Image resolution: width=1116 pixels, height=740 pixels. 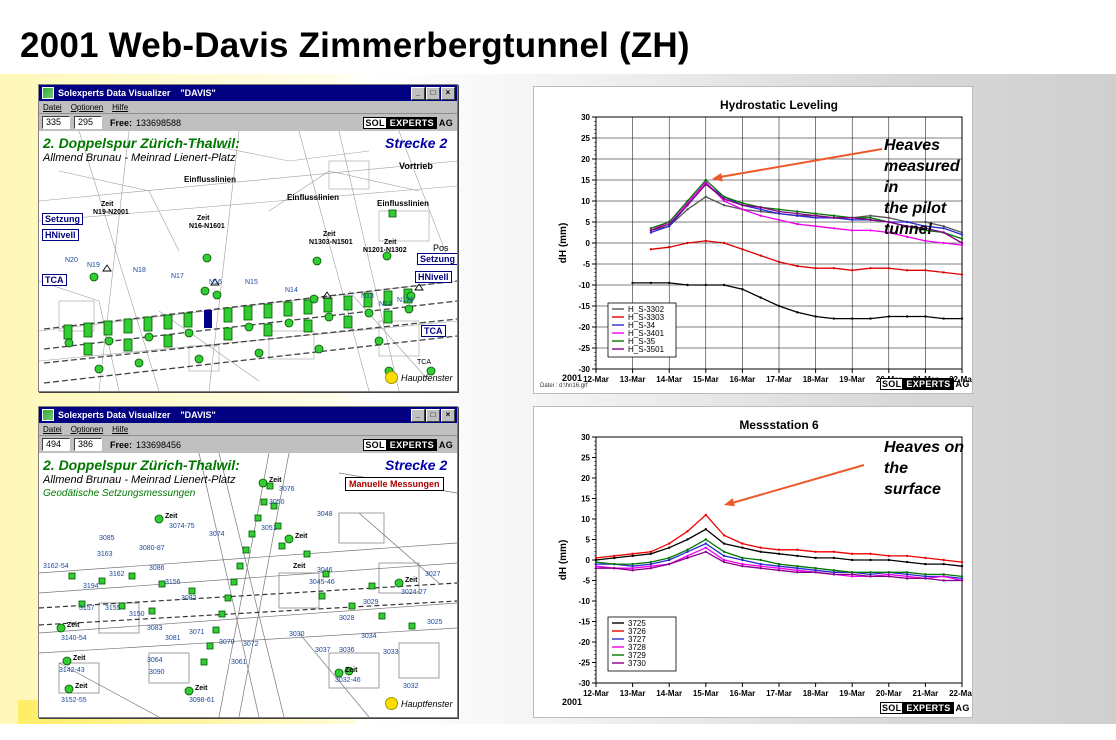 What do you see at coordinates (588, 540) in the screenshot?
I see `y-tick-label: 5` at bounding box center [588, 540].